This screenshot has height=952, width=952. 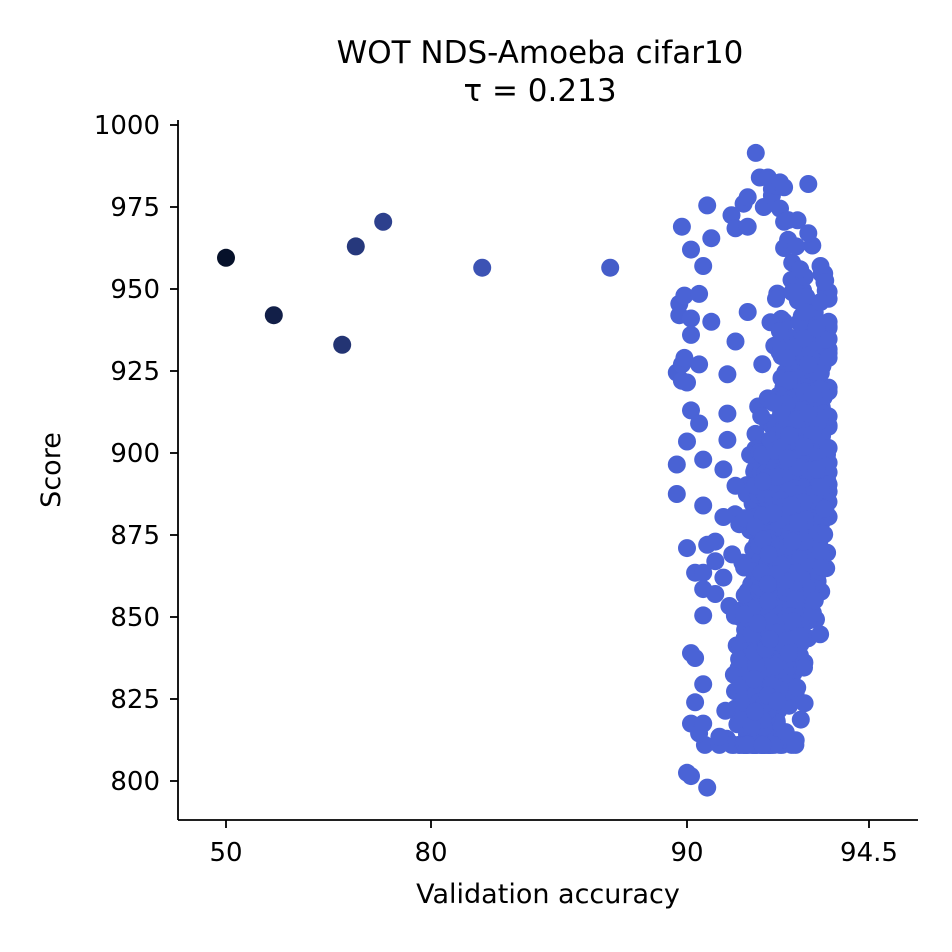 I want to click on x-tick-label: 50, so click(x=225, y=853).